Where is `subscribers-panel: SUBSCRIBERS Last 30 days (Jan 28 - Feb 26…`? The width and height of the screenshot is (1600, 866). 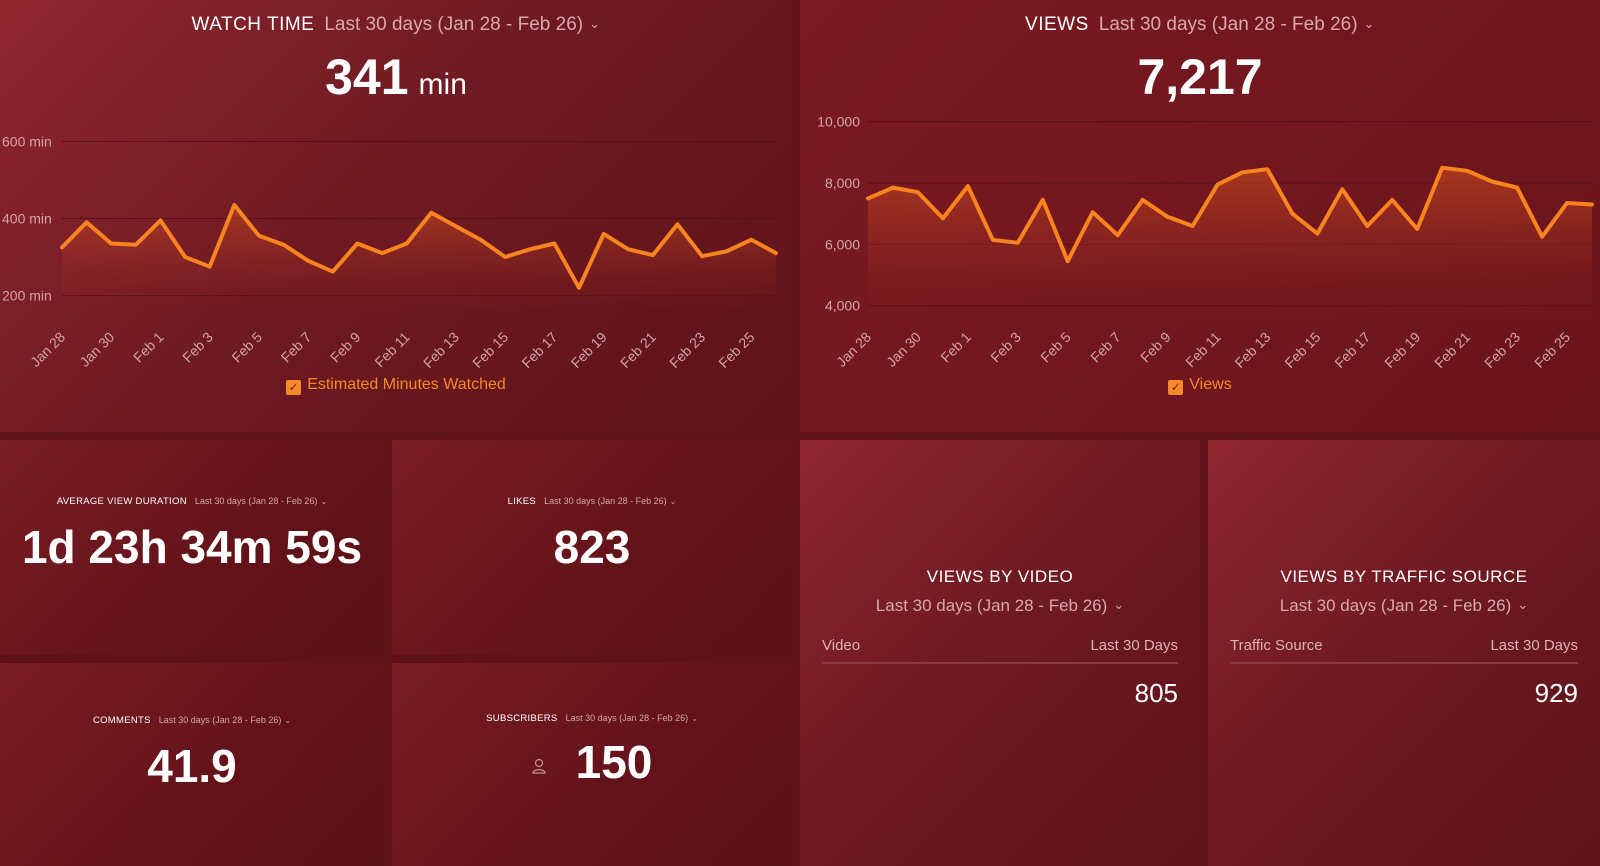
subscribers-panel: SUBSCRIBERS Last 30 days (Jan 28 - Feb 26… is located at coordinates (592, 764).